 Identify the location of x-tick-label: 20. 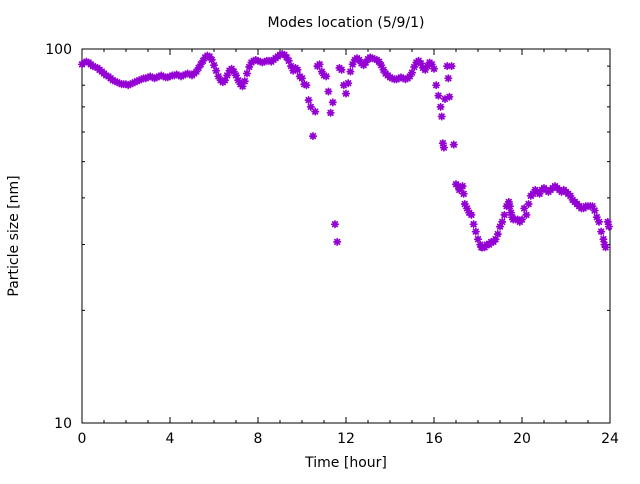
(522, 439).